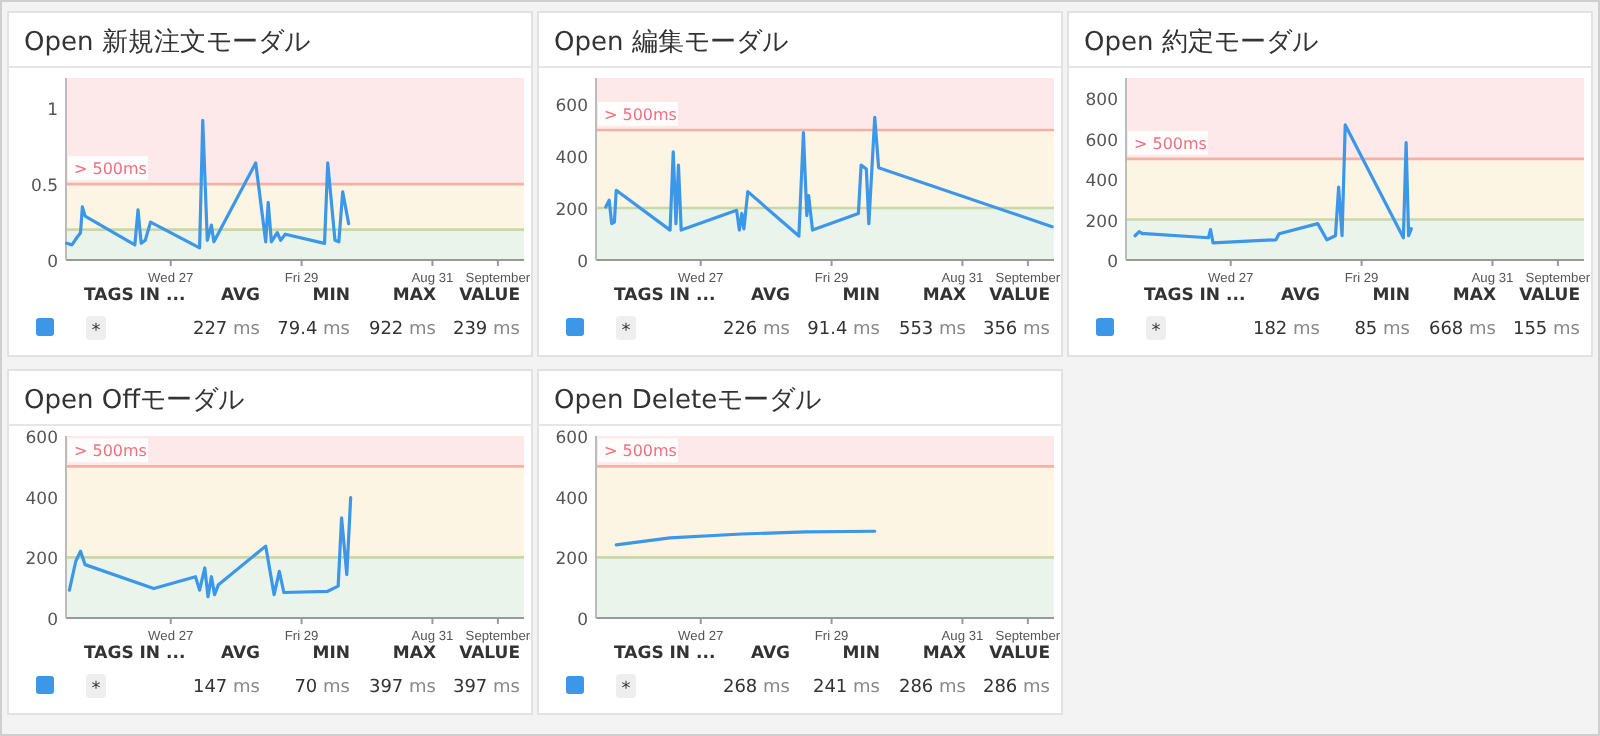 This screenshot has width=1600, height=736. Describe the element at coordinates (1101, 101) in the screenshot. I see `y-tick-label: 800` at that location.